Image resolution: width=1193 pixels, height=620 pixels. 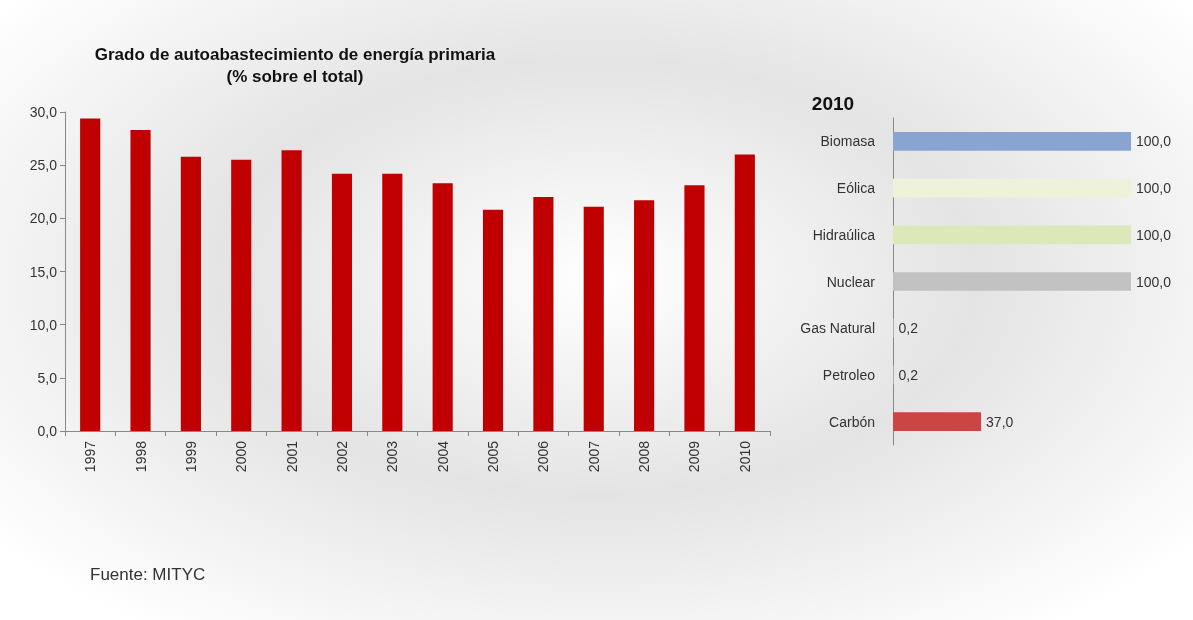 I want to click on x-tick-label: 2005, so click(x=493, y=456).